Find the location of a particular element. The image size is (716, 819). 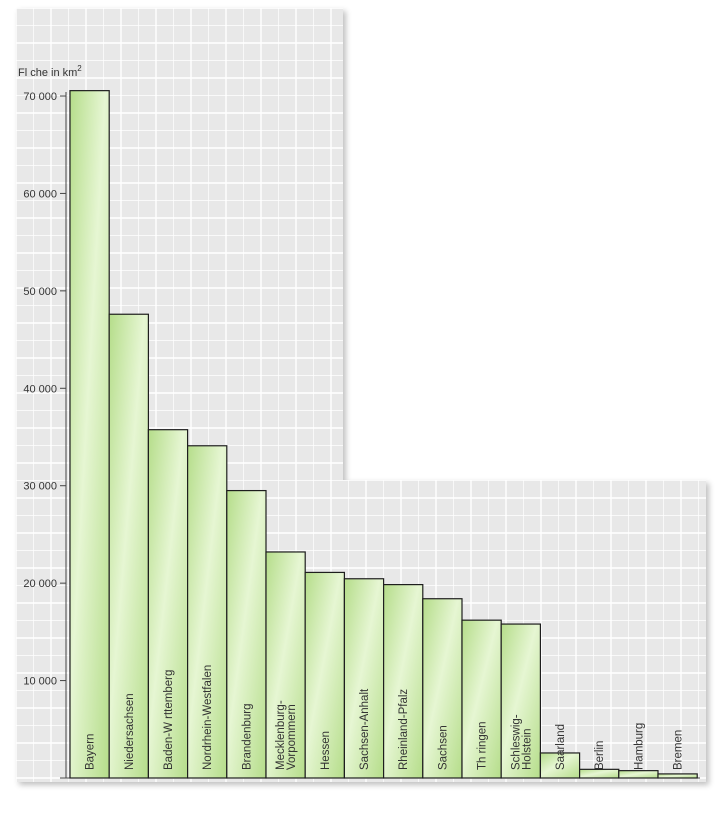

category-label: Rheinland-Pfalz is located at coordinates (404, 729).